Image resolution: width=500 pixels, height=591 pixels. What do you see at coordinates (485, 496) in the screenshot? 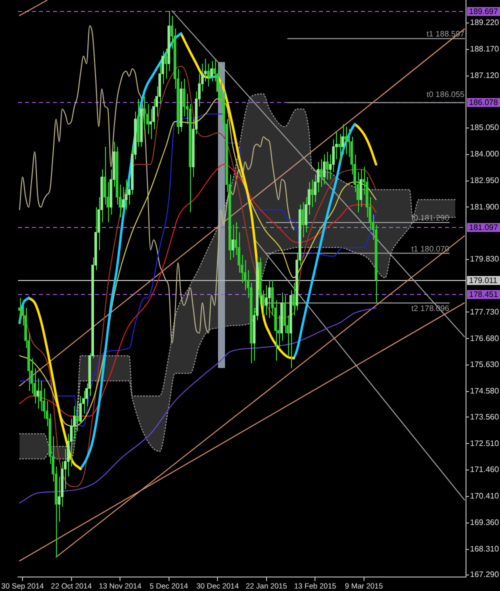
I see `y-tick-label: 170.410` at bounding box center [485, 496].